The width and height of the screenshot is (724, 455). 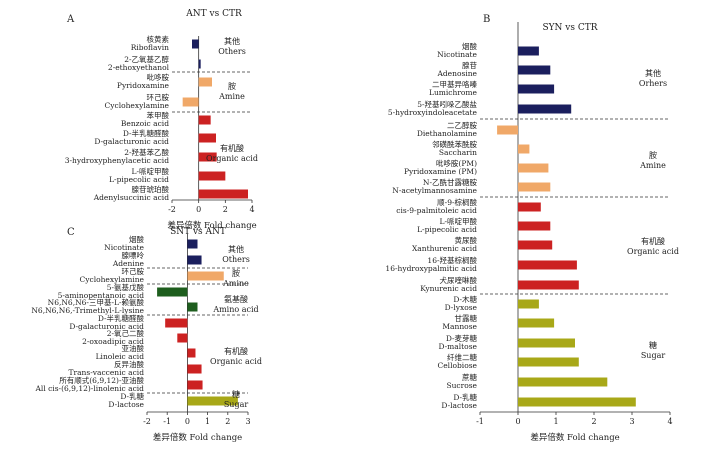 I want to click on bar-label-cn: 烟酸, so click(x=136, y=239).